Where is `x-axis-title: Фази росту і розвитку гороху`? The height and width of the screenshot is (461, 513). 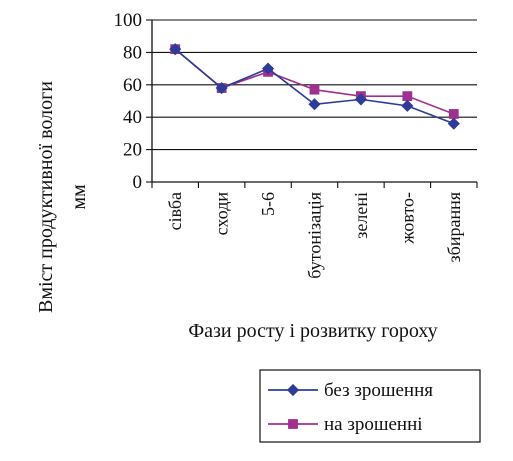 x-axis-title: Фази росту і розвитку гороху is located at coordinates (312, 331).